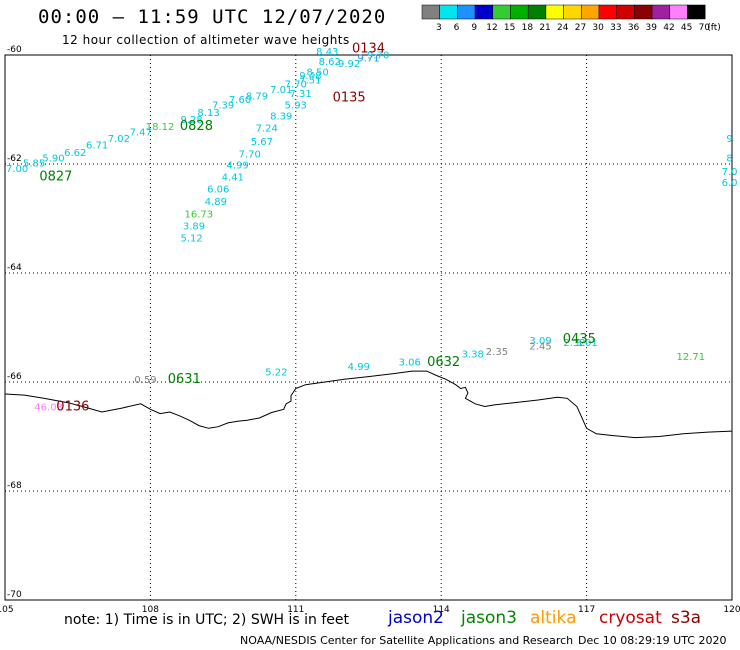  I want to click on wave-height-label: 6.71, so click(97, 146).